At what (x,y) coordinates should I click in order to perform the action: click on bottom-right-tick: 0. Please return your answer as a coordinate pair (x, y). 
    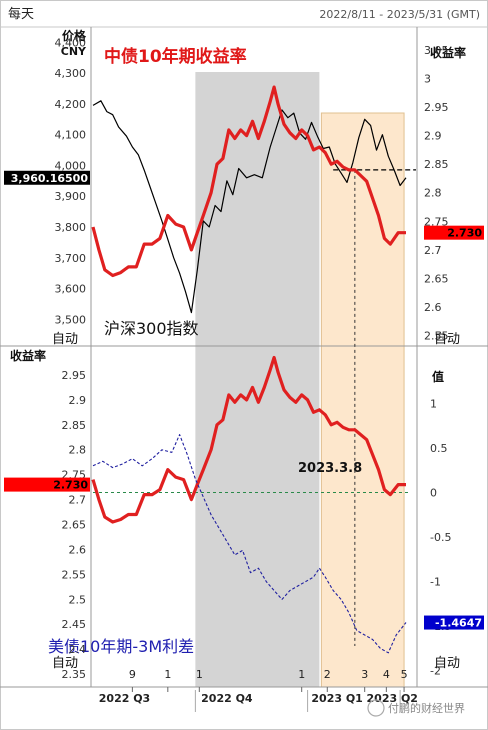
    Looking at the image, I should click on (433, 493).